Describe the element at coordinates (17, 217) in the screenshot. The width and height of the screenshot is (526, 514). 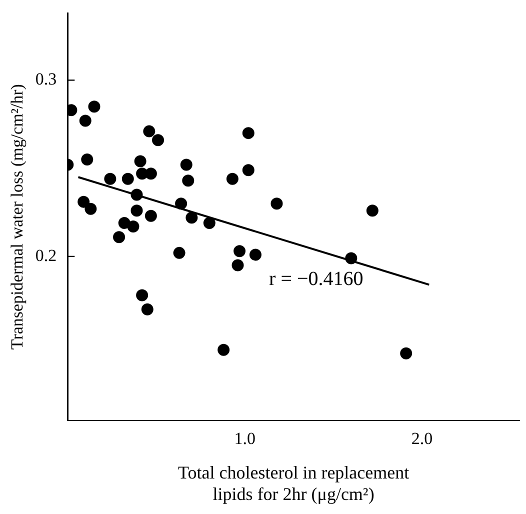
I see `y-axis-title: Transepidermal water loss (mg/cm²/hr)` at that location.